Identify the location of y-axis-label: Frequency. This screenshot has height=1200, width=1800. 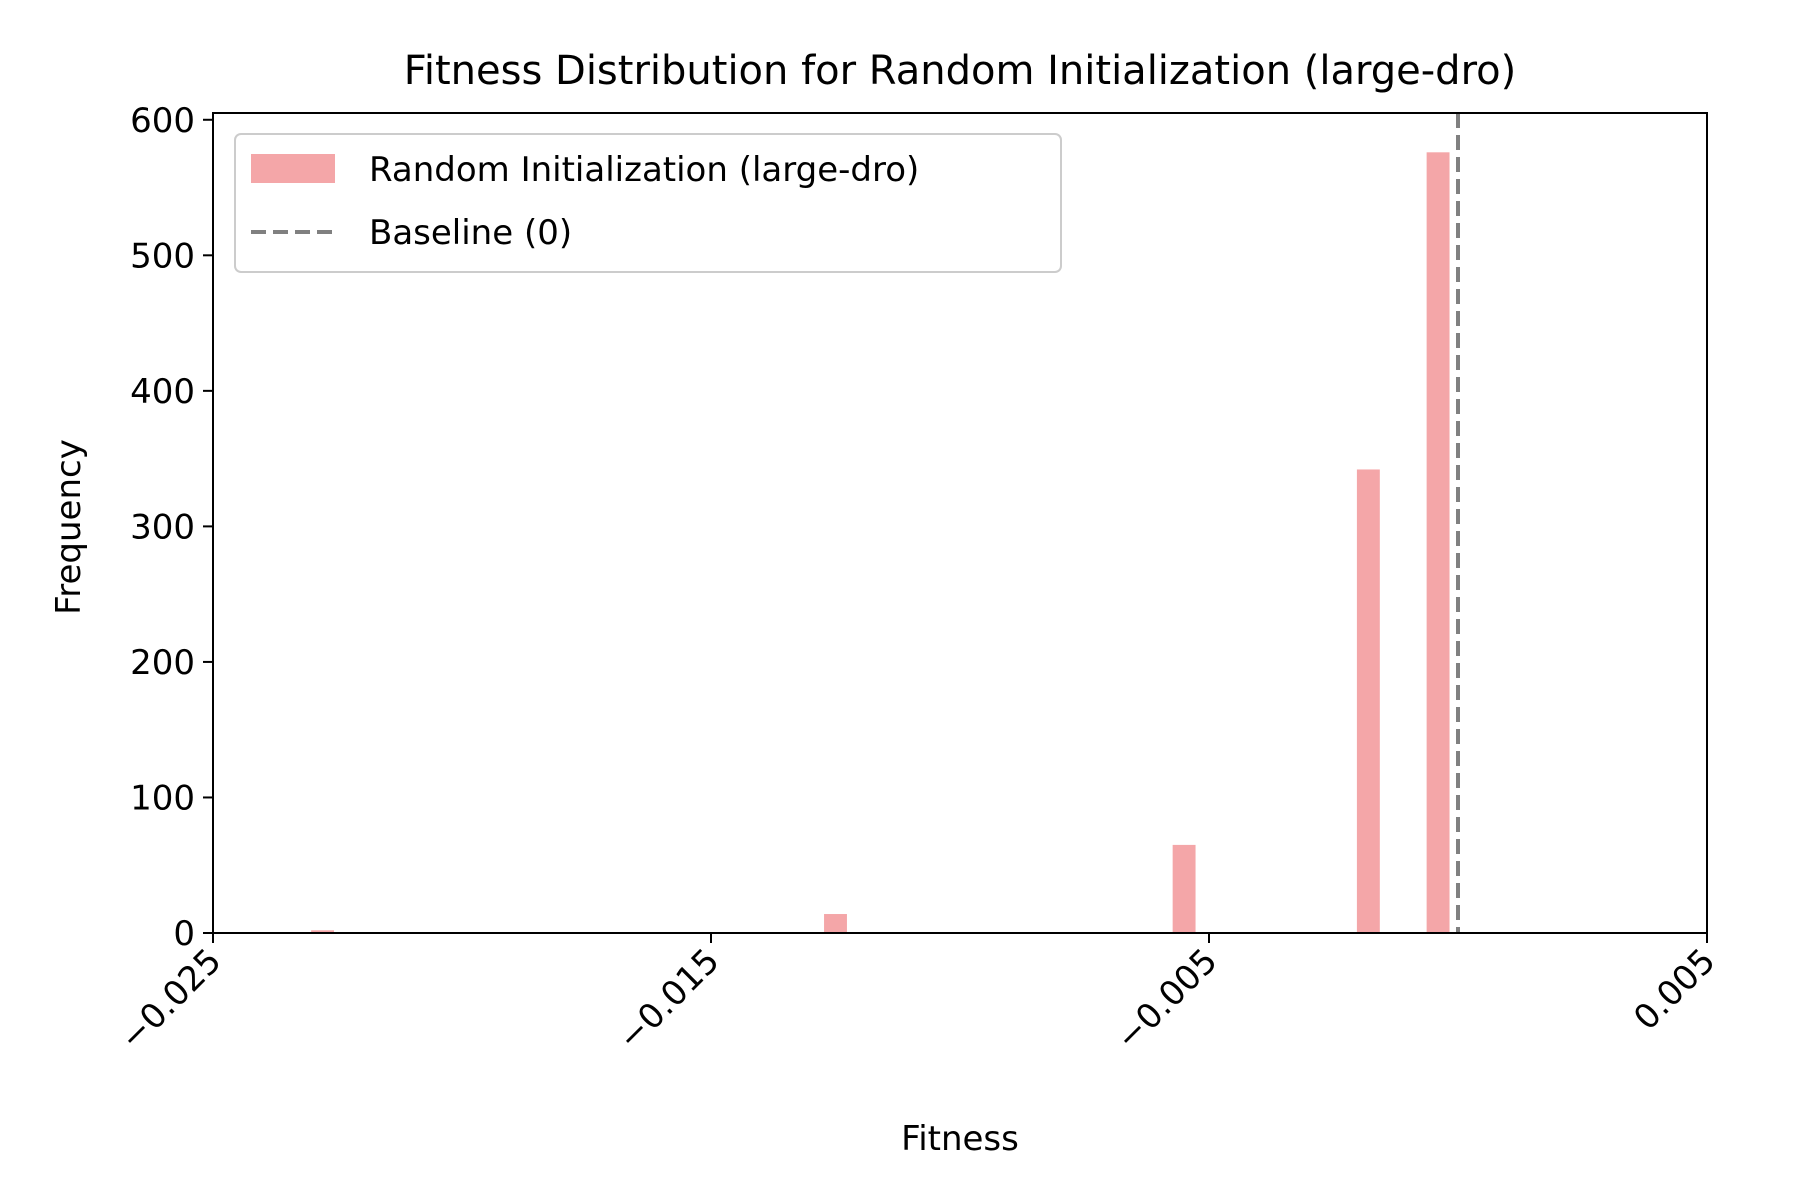
(69, 527).